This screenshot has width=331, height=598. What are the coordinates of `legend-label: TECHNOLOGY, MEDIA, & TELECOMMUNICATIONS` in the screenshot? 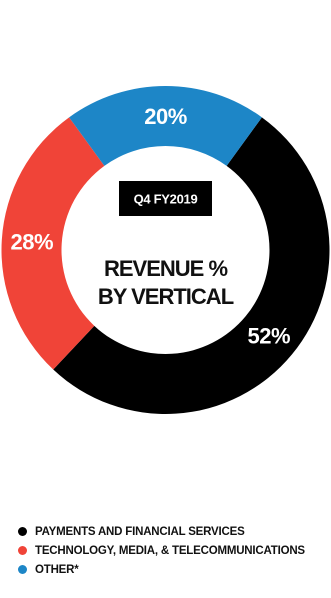 It's located at (170, 550).